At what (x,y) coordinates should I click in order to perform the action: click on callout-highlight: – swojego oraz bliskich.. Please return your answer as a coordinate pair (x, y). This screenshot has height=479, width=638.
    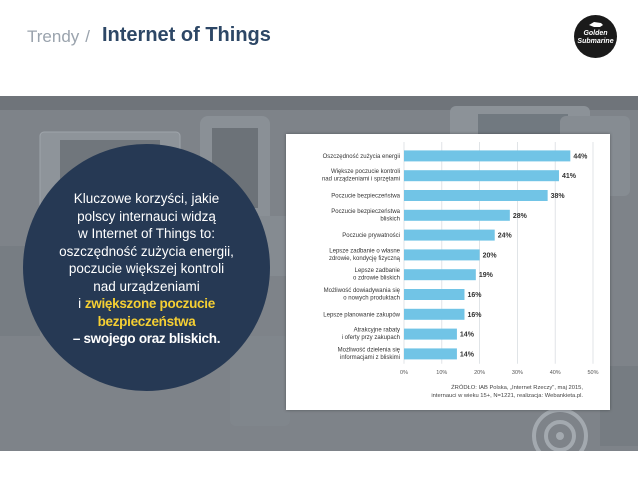
    Looking at the image, I should click on (146, 338).